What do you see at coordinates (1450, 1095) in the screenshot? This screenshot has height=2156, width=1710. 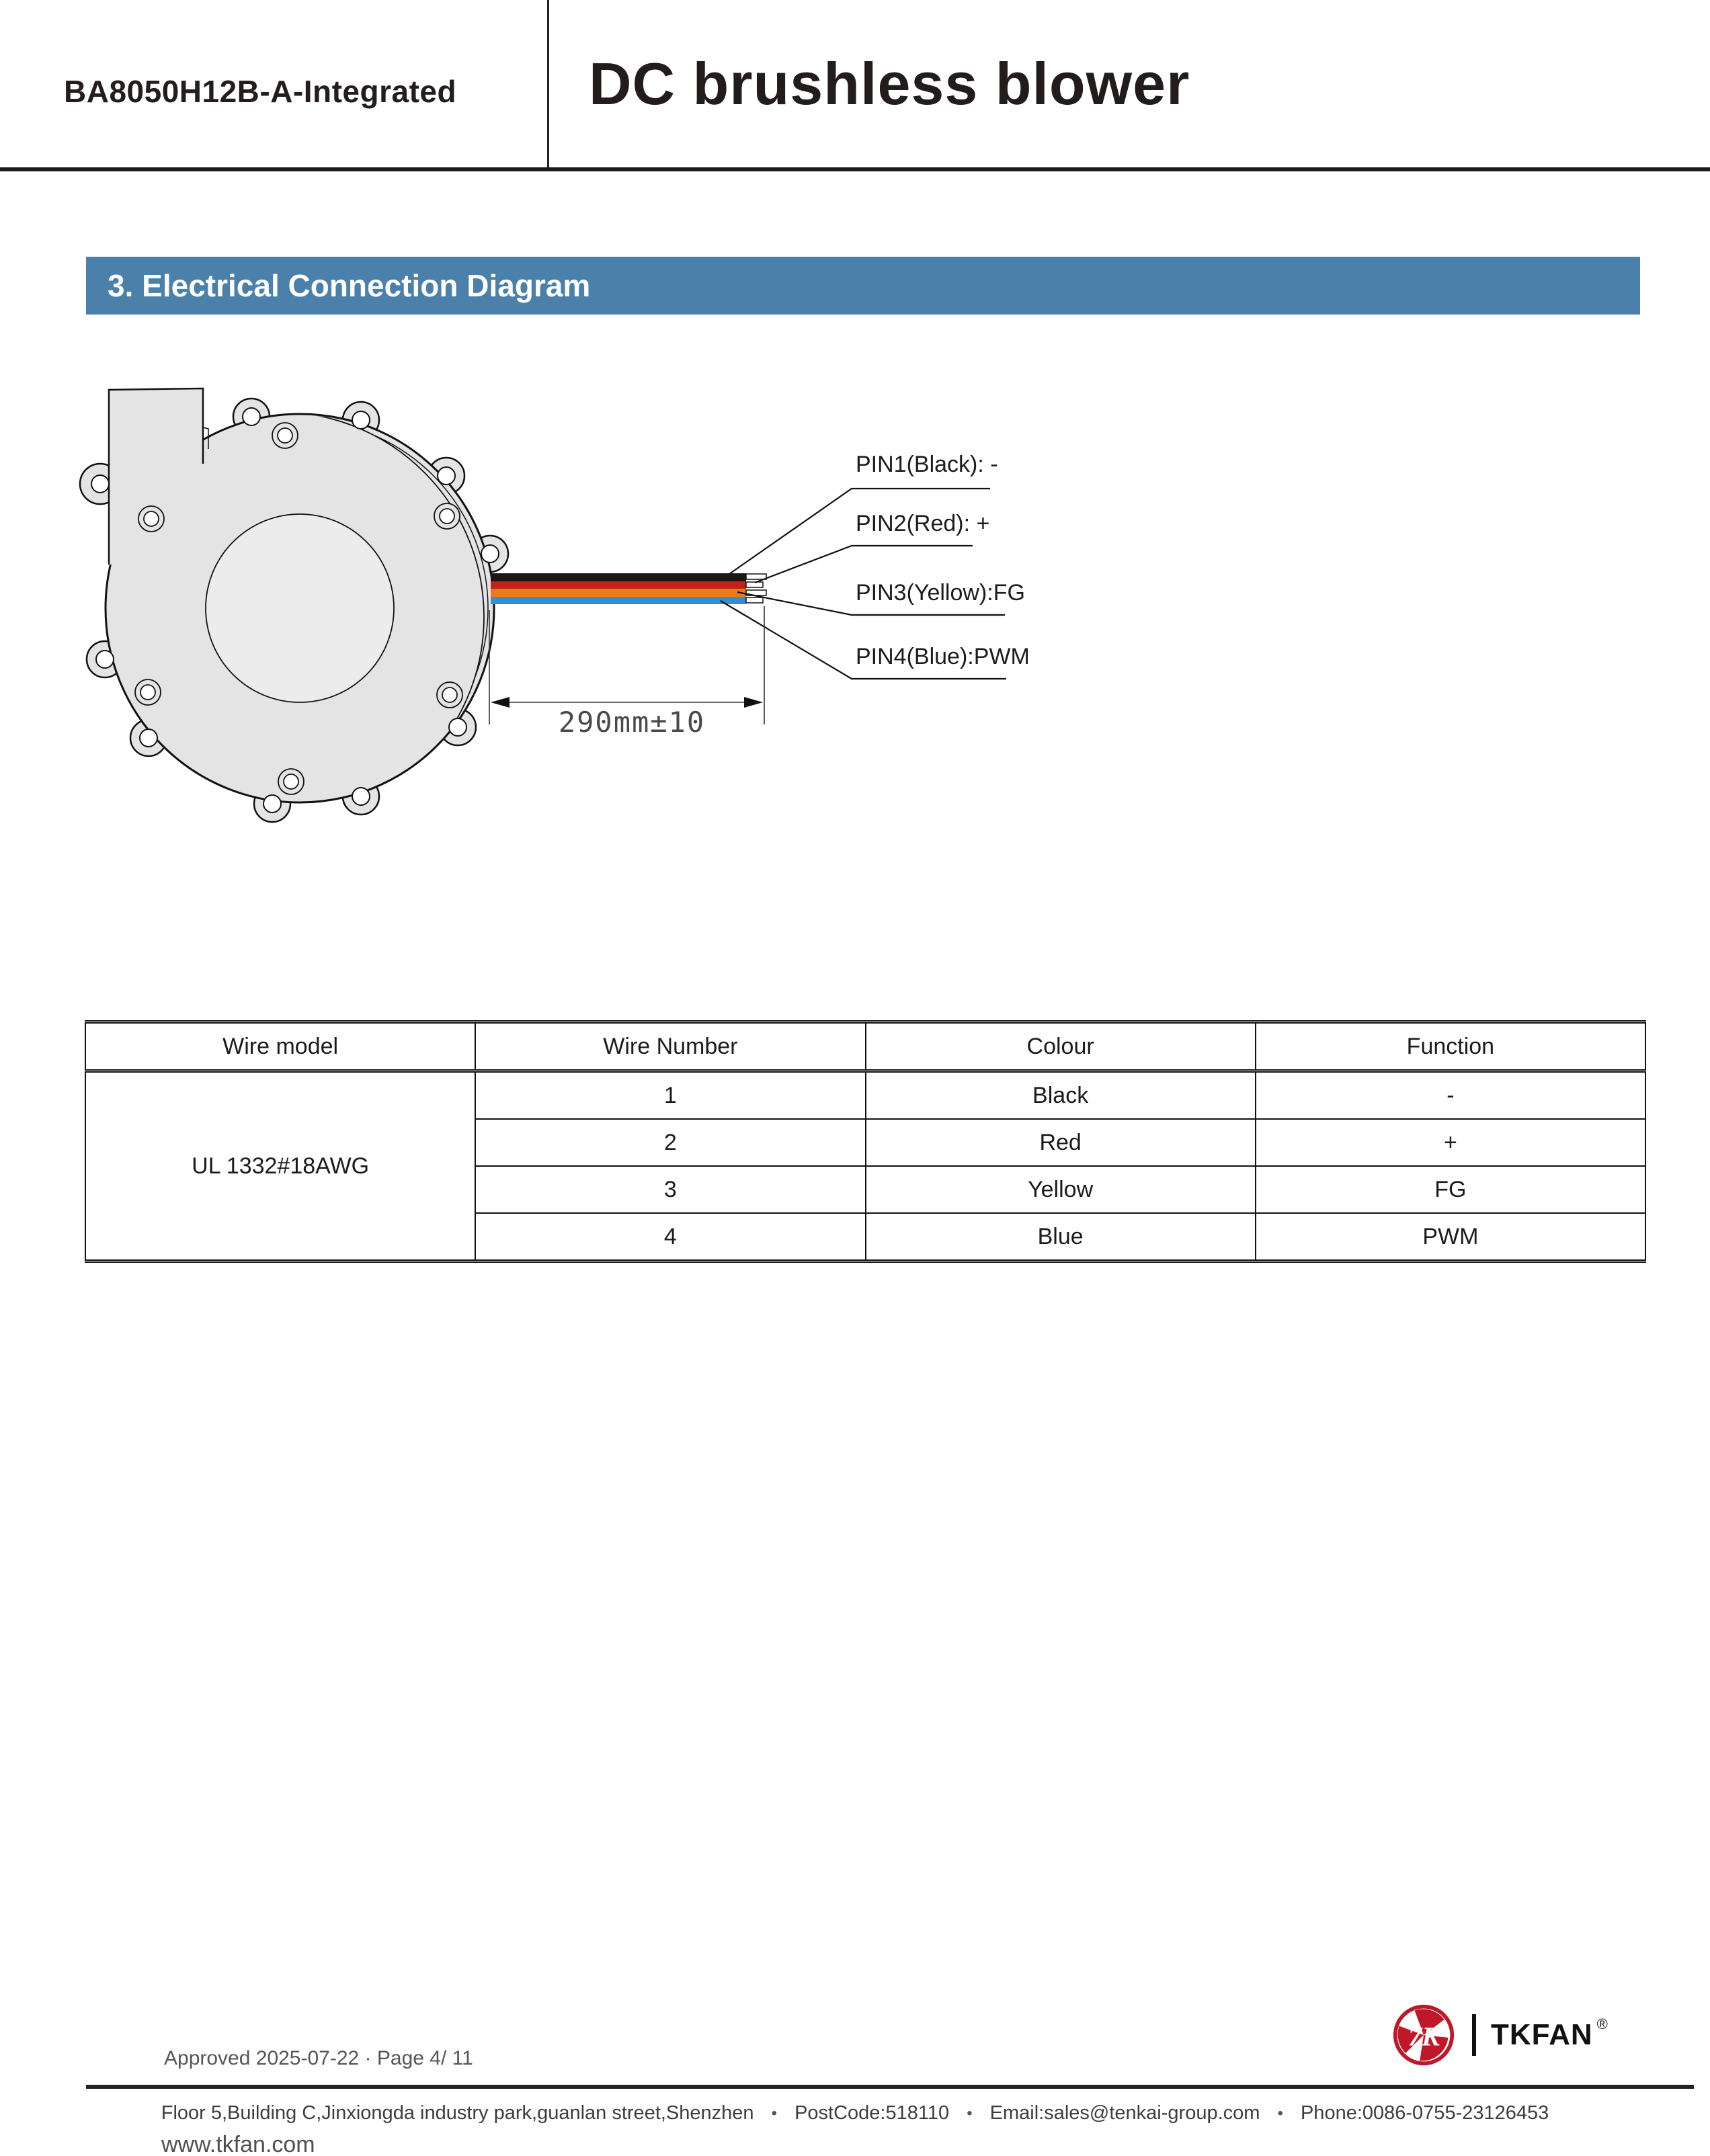 I see `function-cell: -` at bounding box center [1450, 1095].